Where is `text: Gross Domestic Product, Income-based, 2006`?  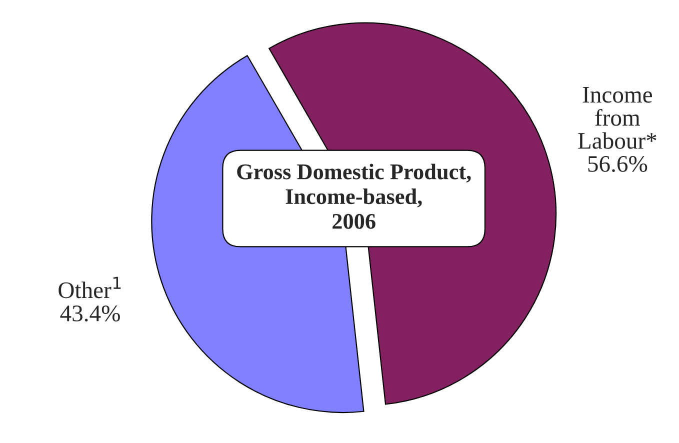 text: Gross Domestic Product, Income-based, 2006 is located at coordinates (354, 196).